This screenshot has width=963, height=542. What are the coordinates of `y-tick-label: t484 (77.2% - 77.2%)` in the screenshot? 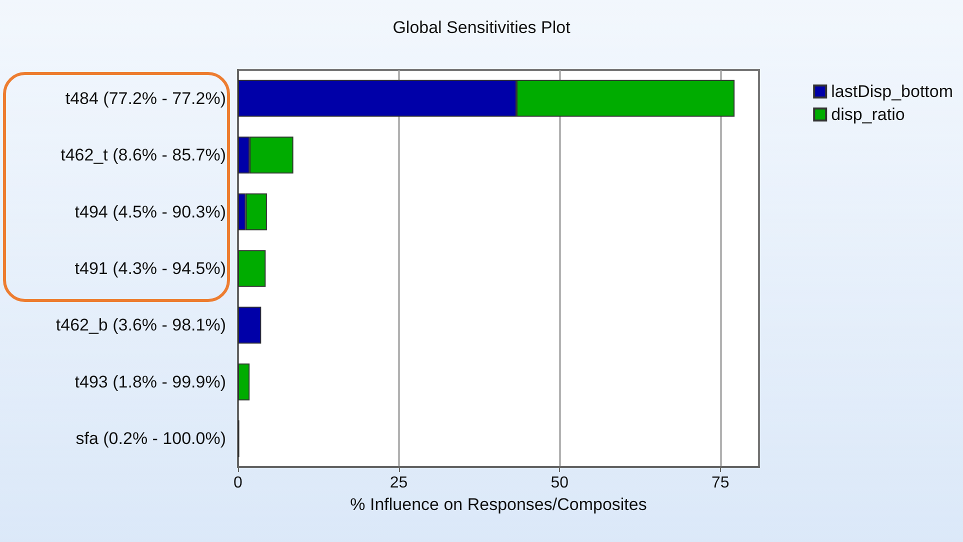 It's located at (145, 98).